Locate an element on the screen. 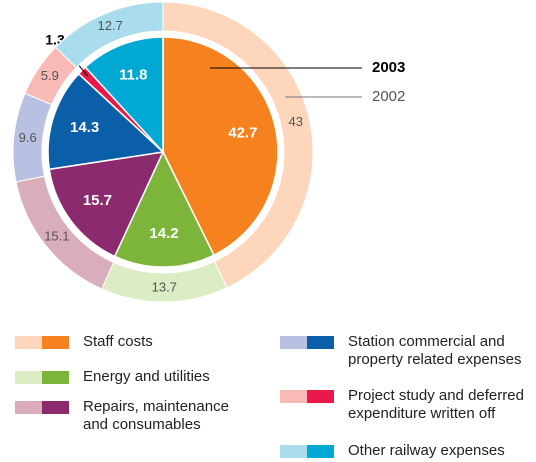 Image resolution: width=536 pixels, height=462 pixels. data-label: 5.9 is located at coordinates (50, 75).